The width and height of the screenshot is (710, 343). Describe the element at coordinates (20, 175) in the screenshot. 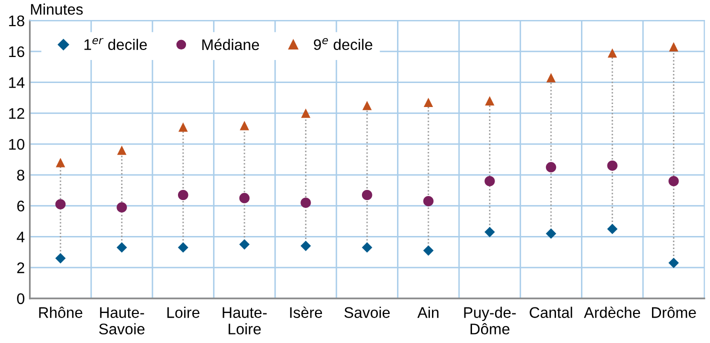

I see `y-tick-label: 8` at that location.